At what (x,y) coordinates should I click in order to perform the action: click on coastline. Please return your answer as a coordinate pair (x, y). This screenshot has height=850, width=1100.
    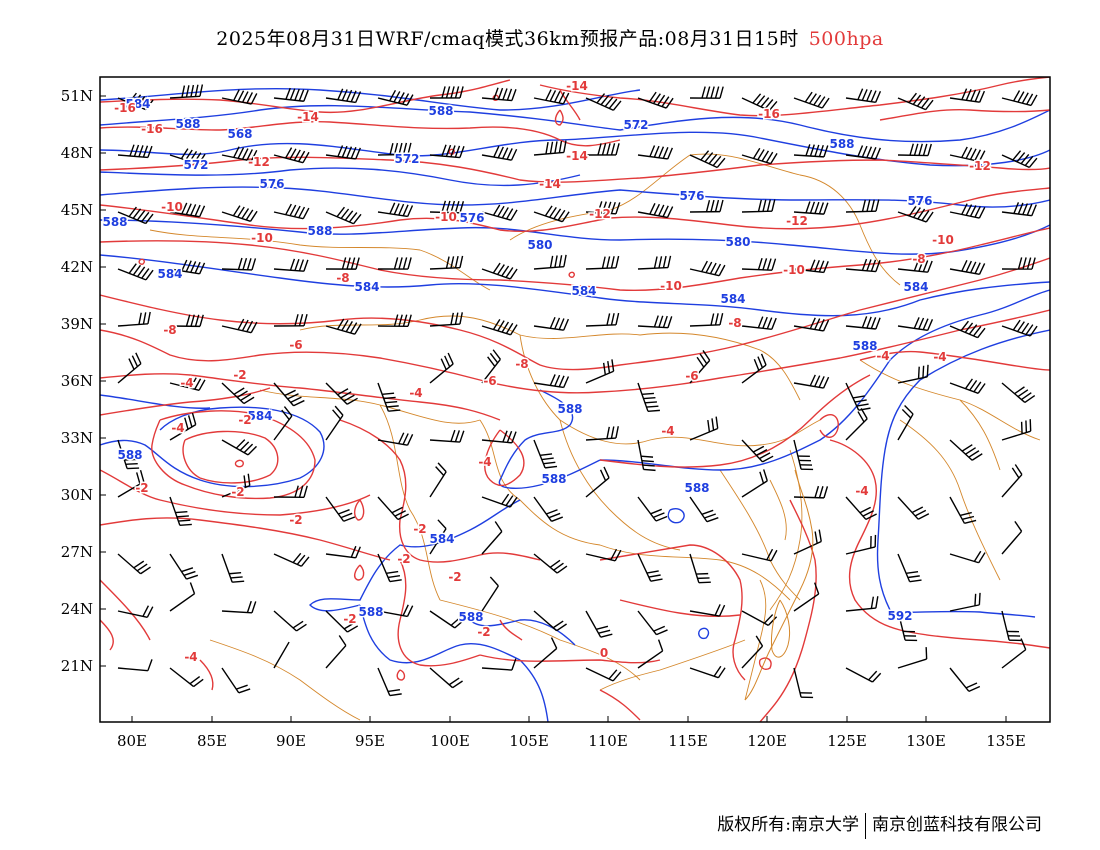
    Looking at the image, I should click on (779, 585).